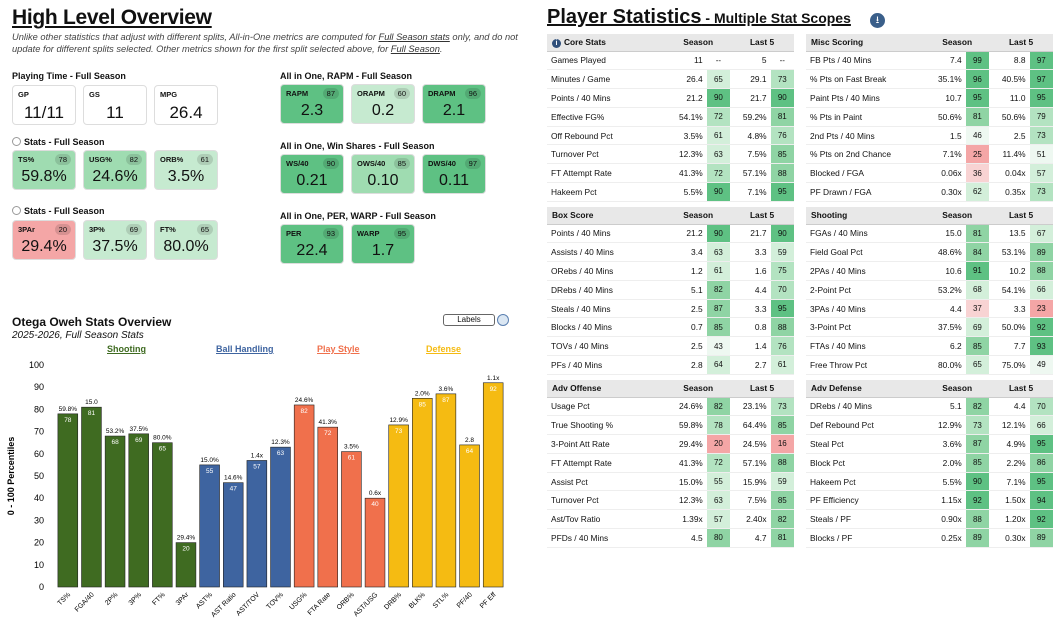 The image size is (1060, 626). What do you see at coordinates (1041, 61) in the screenshot?
I see `last5-percentile: 97` at bounding box center [1041, 61].